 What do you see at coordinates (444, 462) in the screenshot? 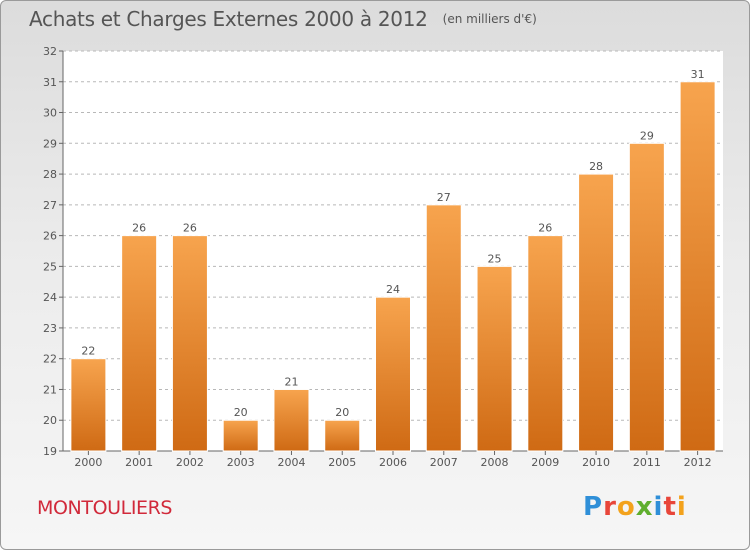
I see `x-tick-label: 2007` at bounding box center [444, 462].